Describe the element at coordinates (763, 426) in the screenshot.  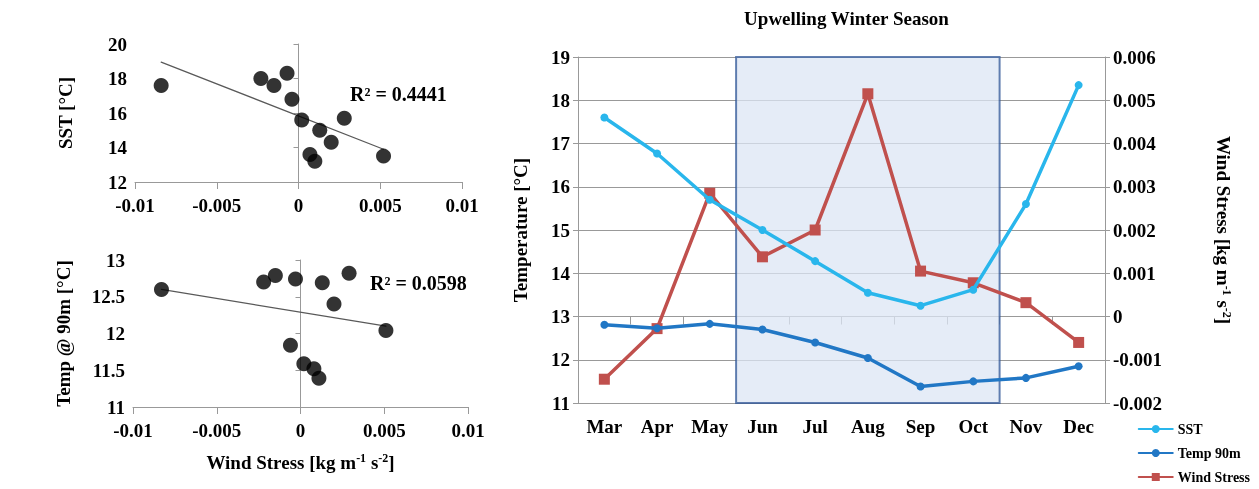
I see `x-tick-label: Jun` at that location.